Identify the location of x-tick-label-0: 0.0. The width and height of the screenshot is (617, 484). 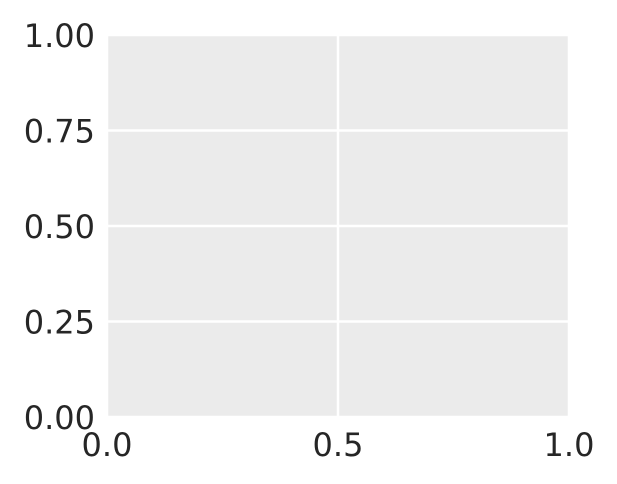
(107, 445).